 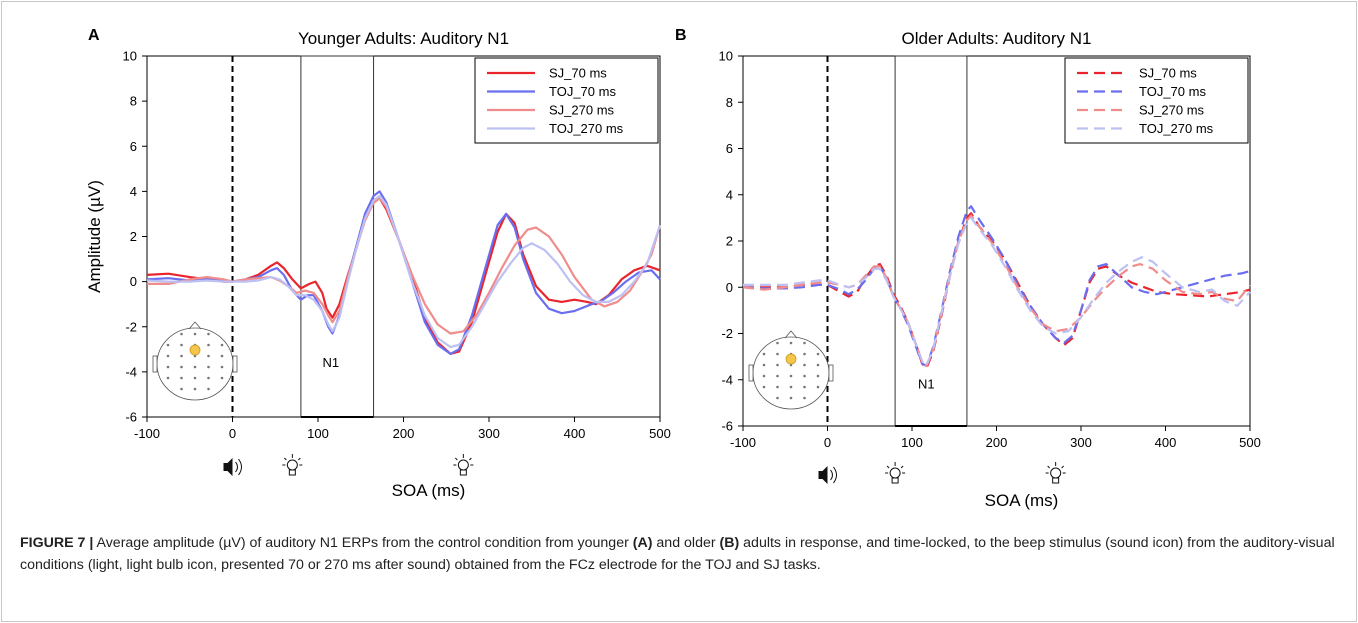 What do you see at coordinates (133, 101) in the screenshot?
I see `y-tick-label: 8` at bounding box center [133, 101].